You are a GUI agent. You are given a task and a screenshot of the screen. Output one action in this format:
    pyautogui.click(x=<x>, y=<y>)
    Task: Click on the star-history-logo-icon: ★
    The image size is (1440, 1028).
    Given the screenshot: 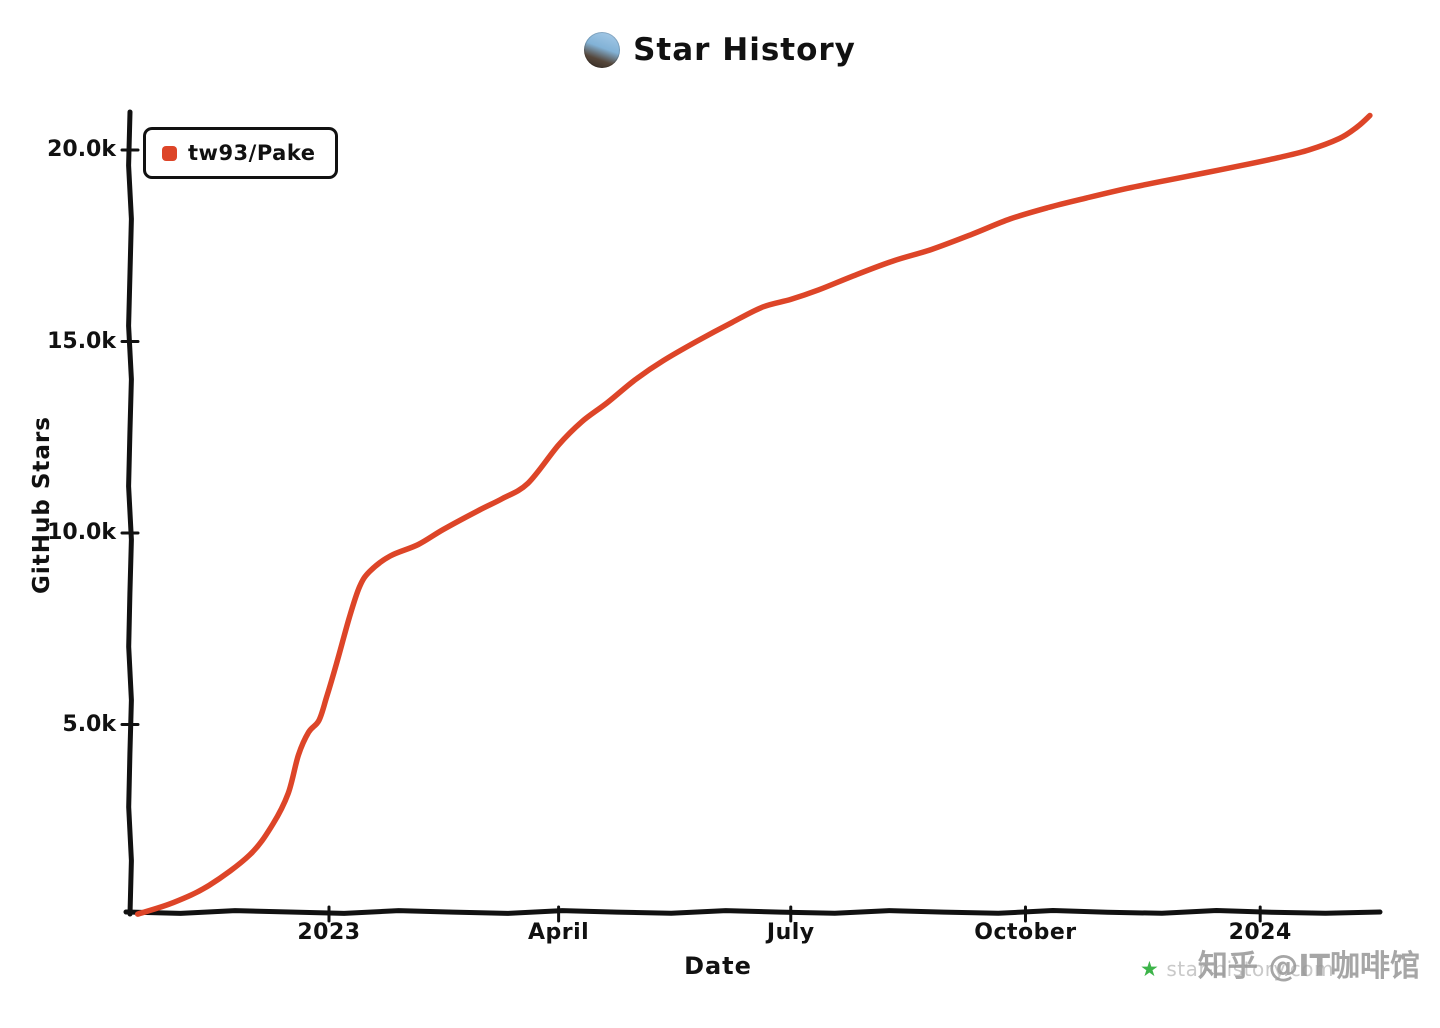 What is the action you would take?
    pyautogui.click(x=1149, y=968)
    